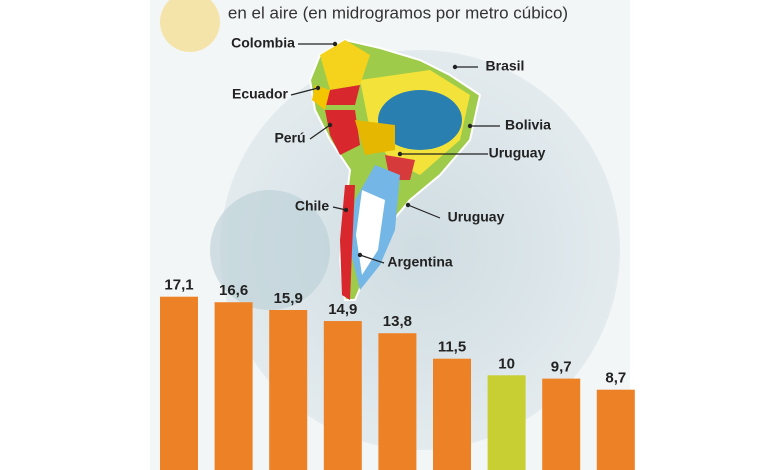  What do you see at coordinates (528, 125) in the screenshot?
I see `map-label: Bolivia` at bounding box center [528, 125].